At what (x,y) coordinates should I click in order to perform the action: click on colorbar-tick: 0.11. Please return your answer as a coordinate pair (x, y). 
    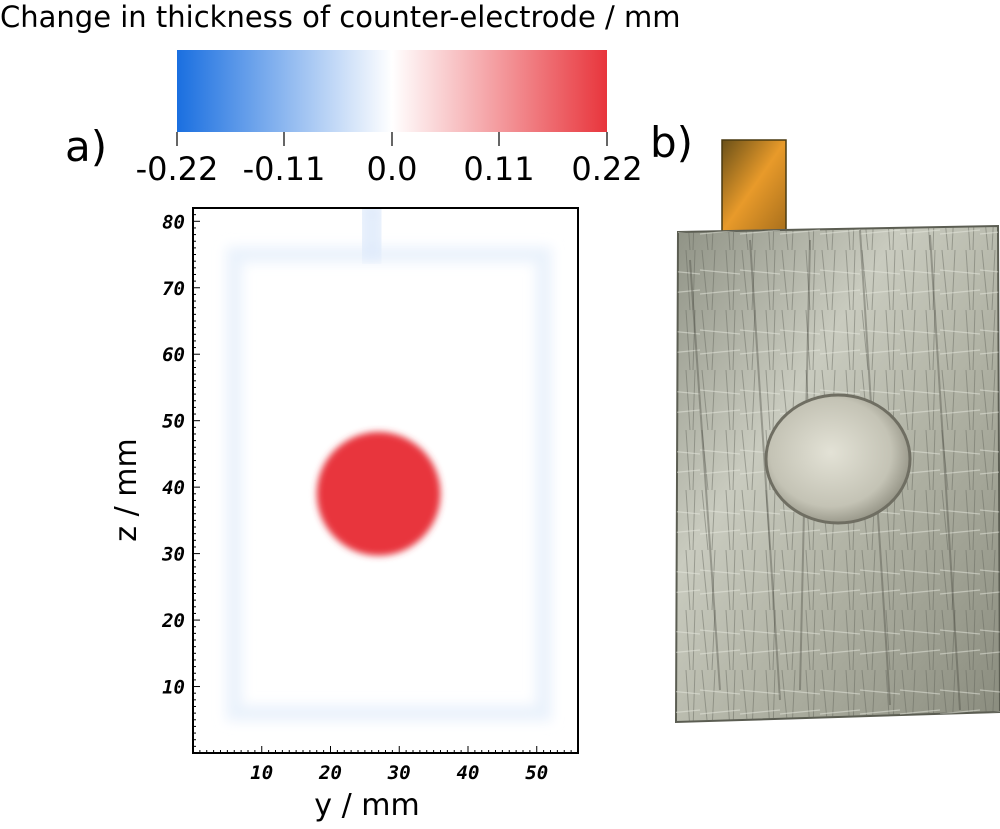
    Looking at the image, I should click on (499, 169).